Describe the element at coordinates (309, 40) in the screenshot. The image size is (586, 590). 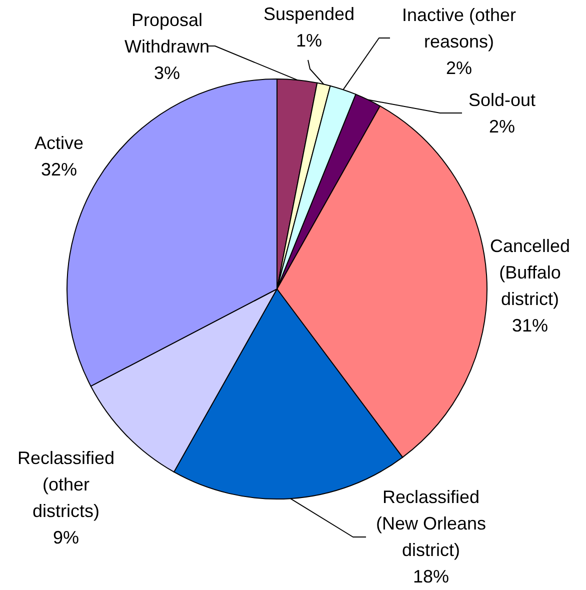
I see `data-label: 1%` at that location.